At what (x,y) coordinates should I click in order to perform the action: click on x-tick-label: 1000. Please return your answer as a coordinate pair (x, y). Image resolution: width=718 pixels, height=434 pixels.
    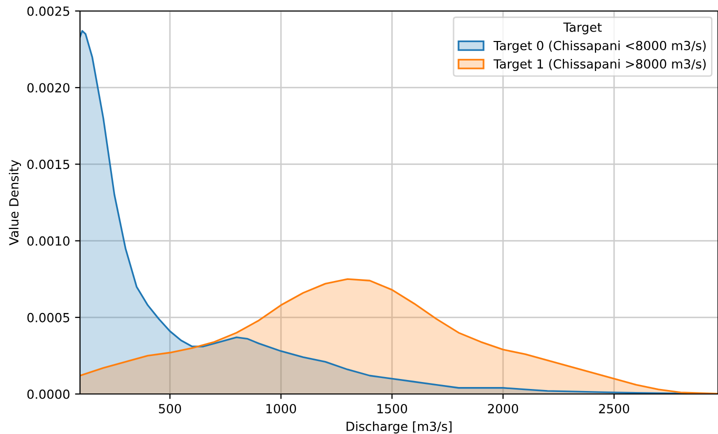
    Looking at the image, I should click on (281, 409).